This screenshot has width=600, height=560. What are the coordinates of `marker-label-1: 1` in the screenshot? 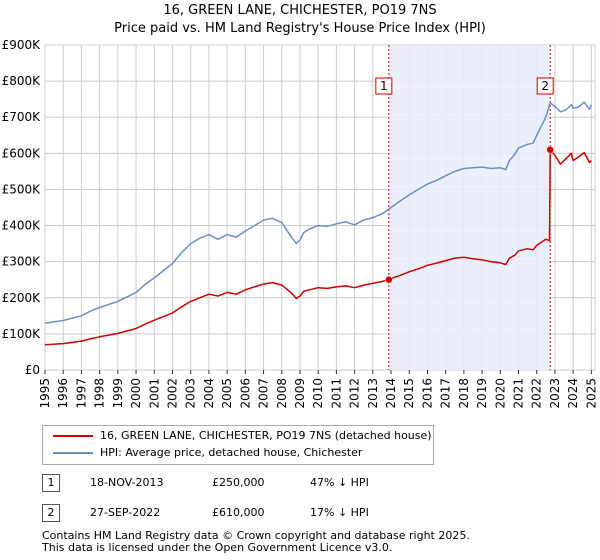 It's located at (384, 86).